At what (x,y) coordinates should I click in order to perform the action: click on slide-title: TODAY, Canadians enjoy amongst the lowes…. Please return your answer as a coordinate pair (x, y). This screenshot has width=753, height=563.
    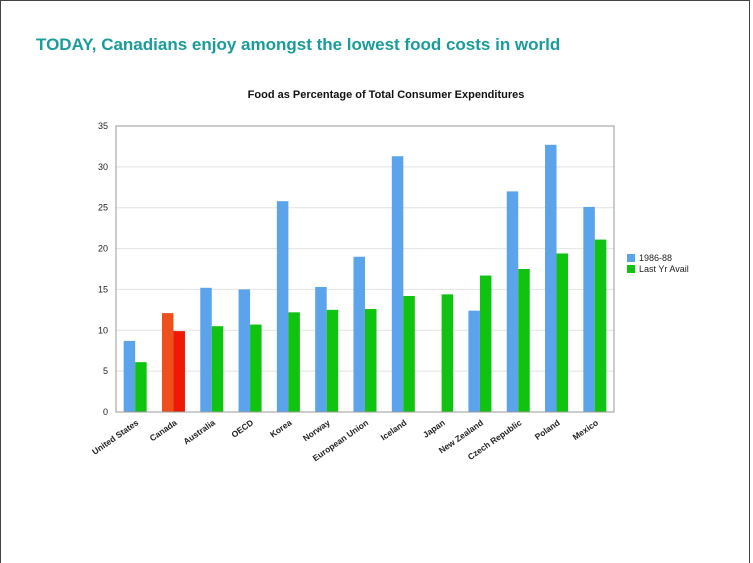
    Looking at the image, I should click on (298, 44).